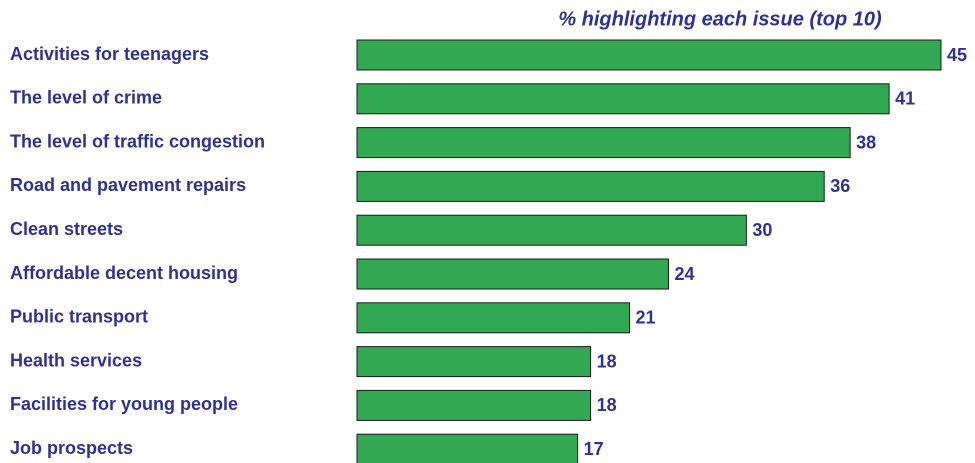 The image size is (975, 463). What do you see at coordinates (71, 448) in the screenshot?
I see `category-label: Job prospects` at bounding box center [71, 448].